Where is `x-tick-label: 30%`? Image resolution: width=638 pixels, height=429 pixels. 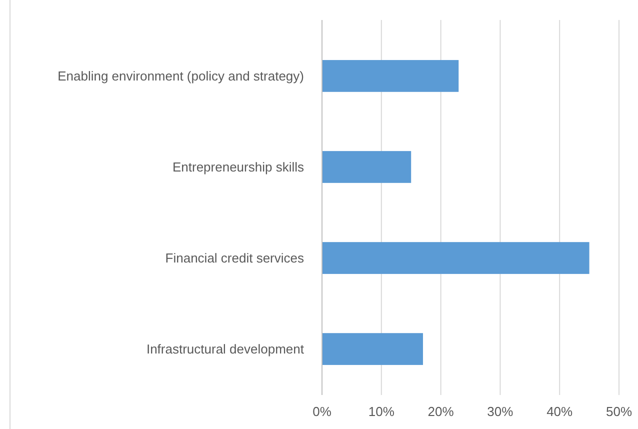 x-tick-label: 30% is located at coordinates (500, 411).